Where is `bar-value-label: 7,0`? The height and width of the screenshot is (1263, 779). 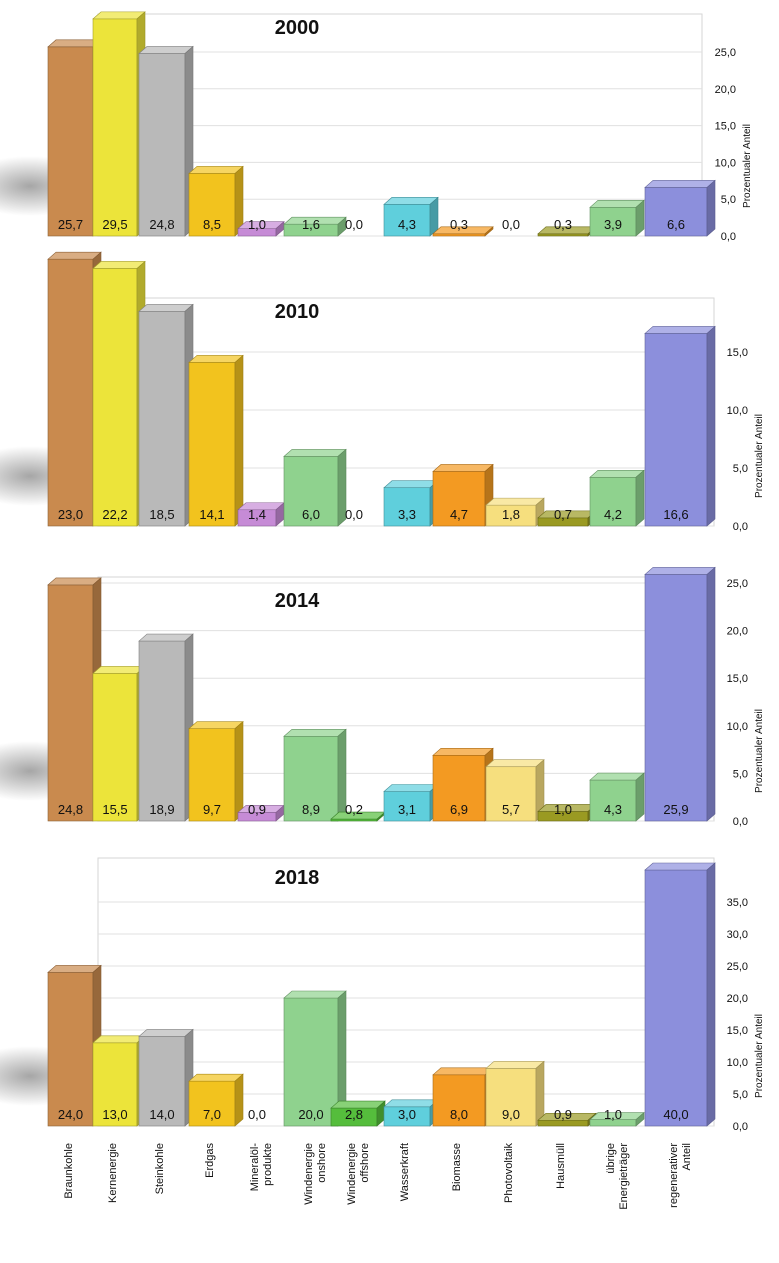
bar-value-label: 7,0 is located at coordinates (212, 1114).